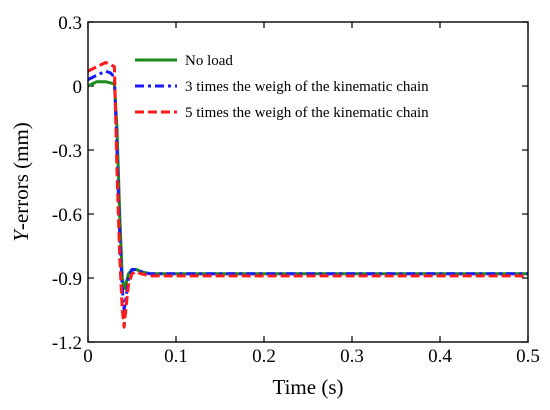 The height and width of the screenshot is (410, 550). What do you see at coordinates (209, 61) in the screenshot?
I see `legend-label-1: No load` at bounding box center [209, 61].